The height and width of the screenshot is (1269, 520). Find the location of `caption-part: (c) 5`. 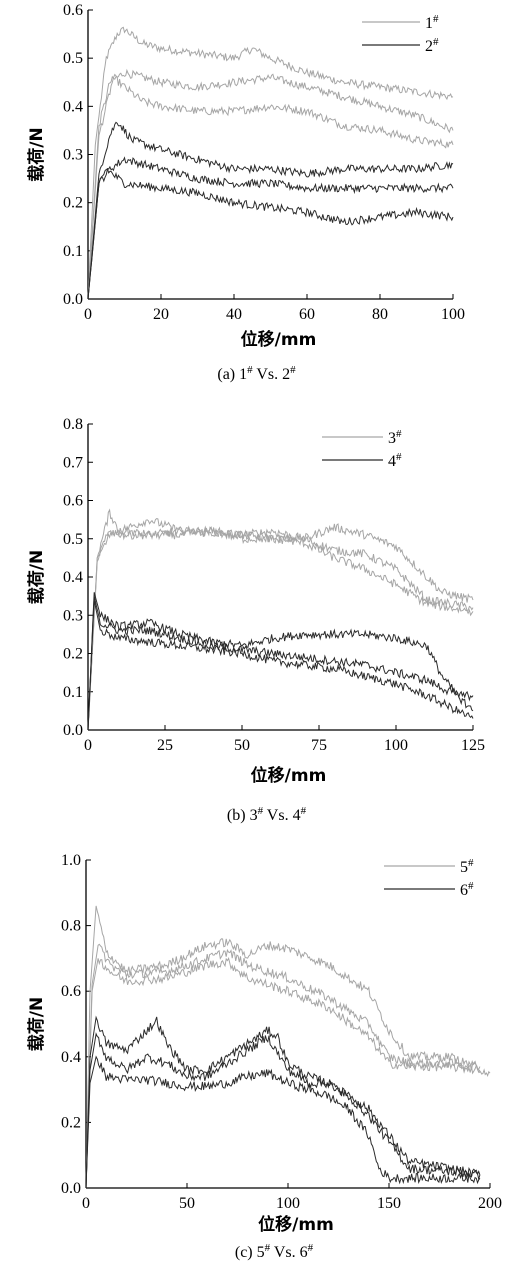

caption-part: (c) 5 is located at coordinates (250, 1252).